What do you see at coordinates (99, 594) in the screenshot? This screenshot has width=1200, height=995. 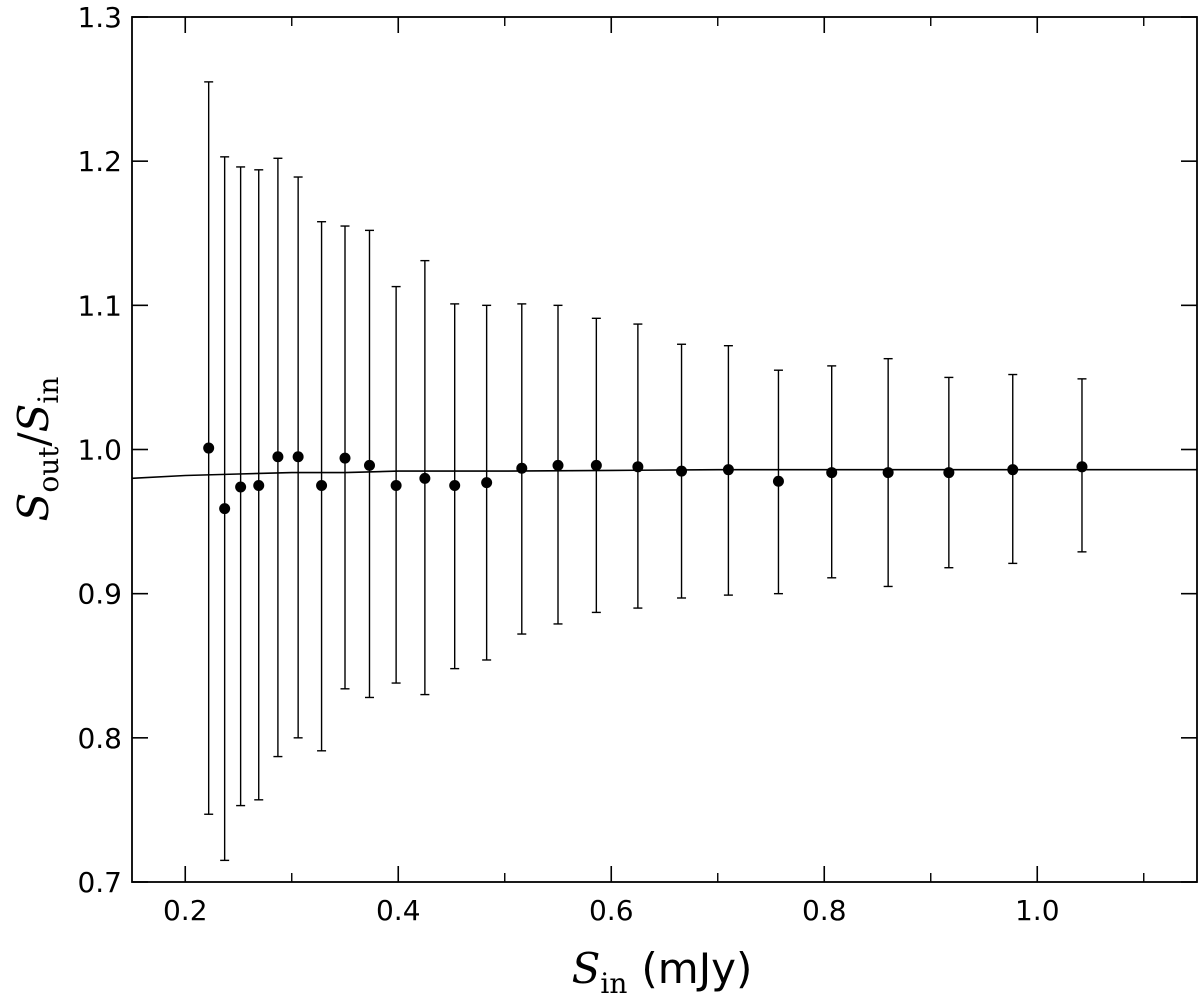 I see `y-tick-label: 0.9` at bounding box center [99, 594].